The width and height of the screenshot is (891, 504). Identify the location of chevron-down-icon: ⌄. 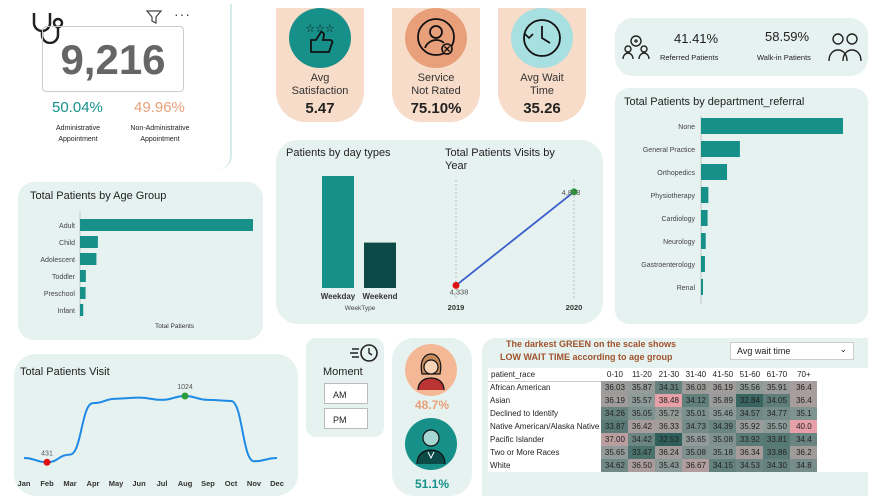
(843, 349).